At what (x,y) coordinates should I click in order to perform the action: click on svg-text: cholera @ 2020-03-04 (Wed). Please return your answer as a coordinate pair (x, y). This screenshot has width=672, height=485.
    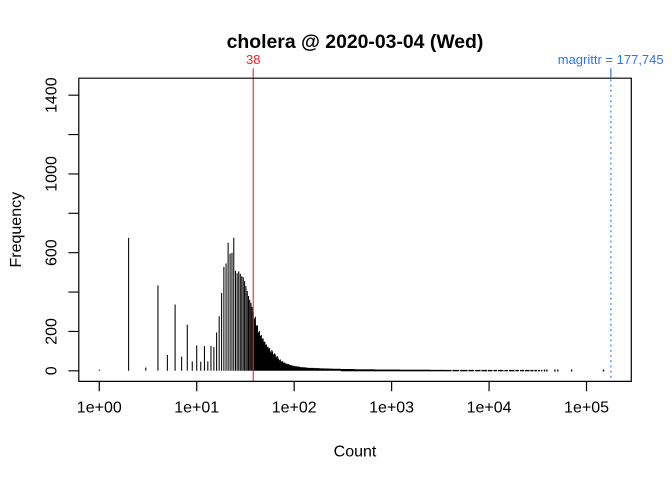
    Looking at the image, I should click on (355, 42).